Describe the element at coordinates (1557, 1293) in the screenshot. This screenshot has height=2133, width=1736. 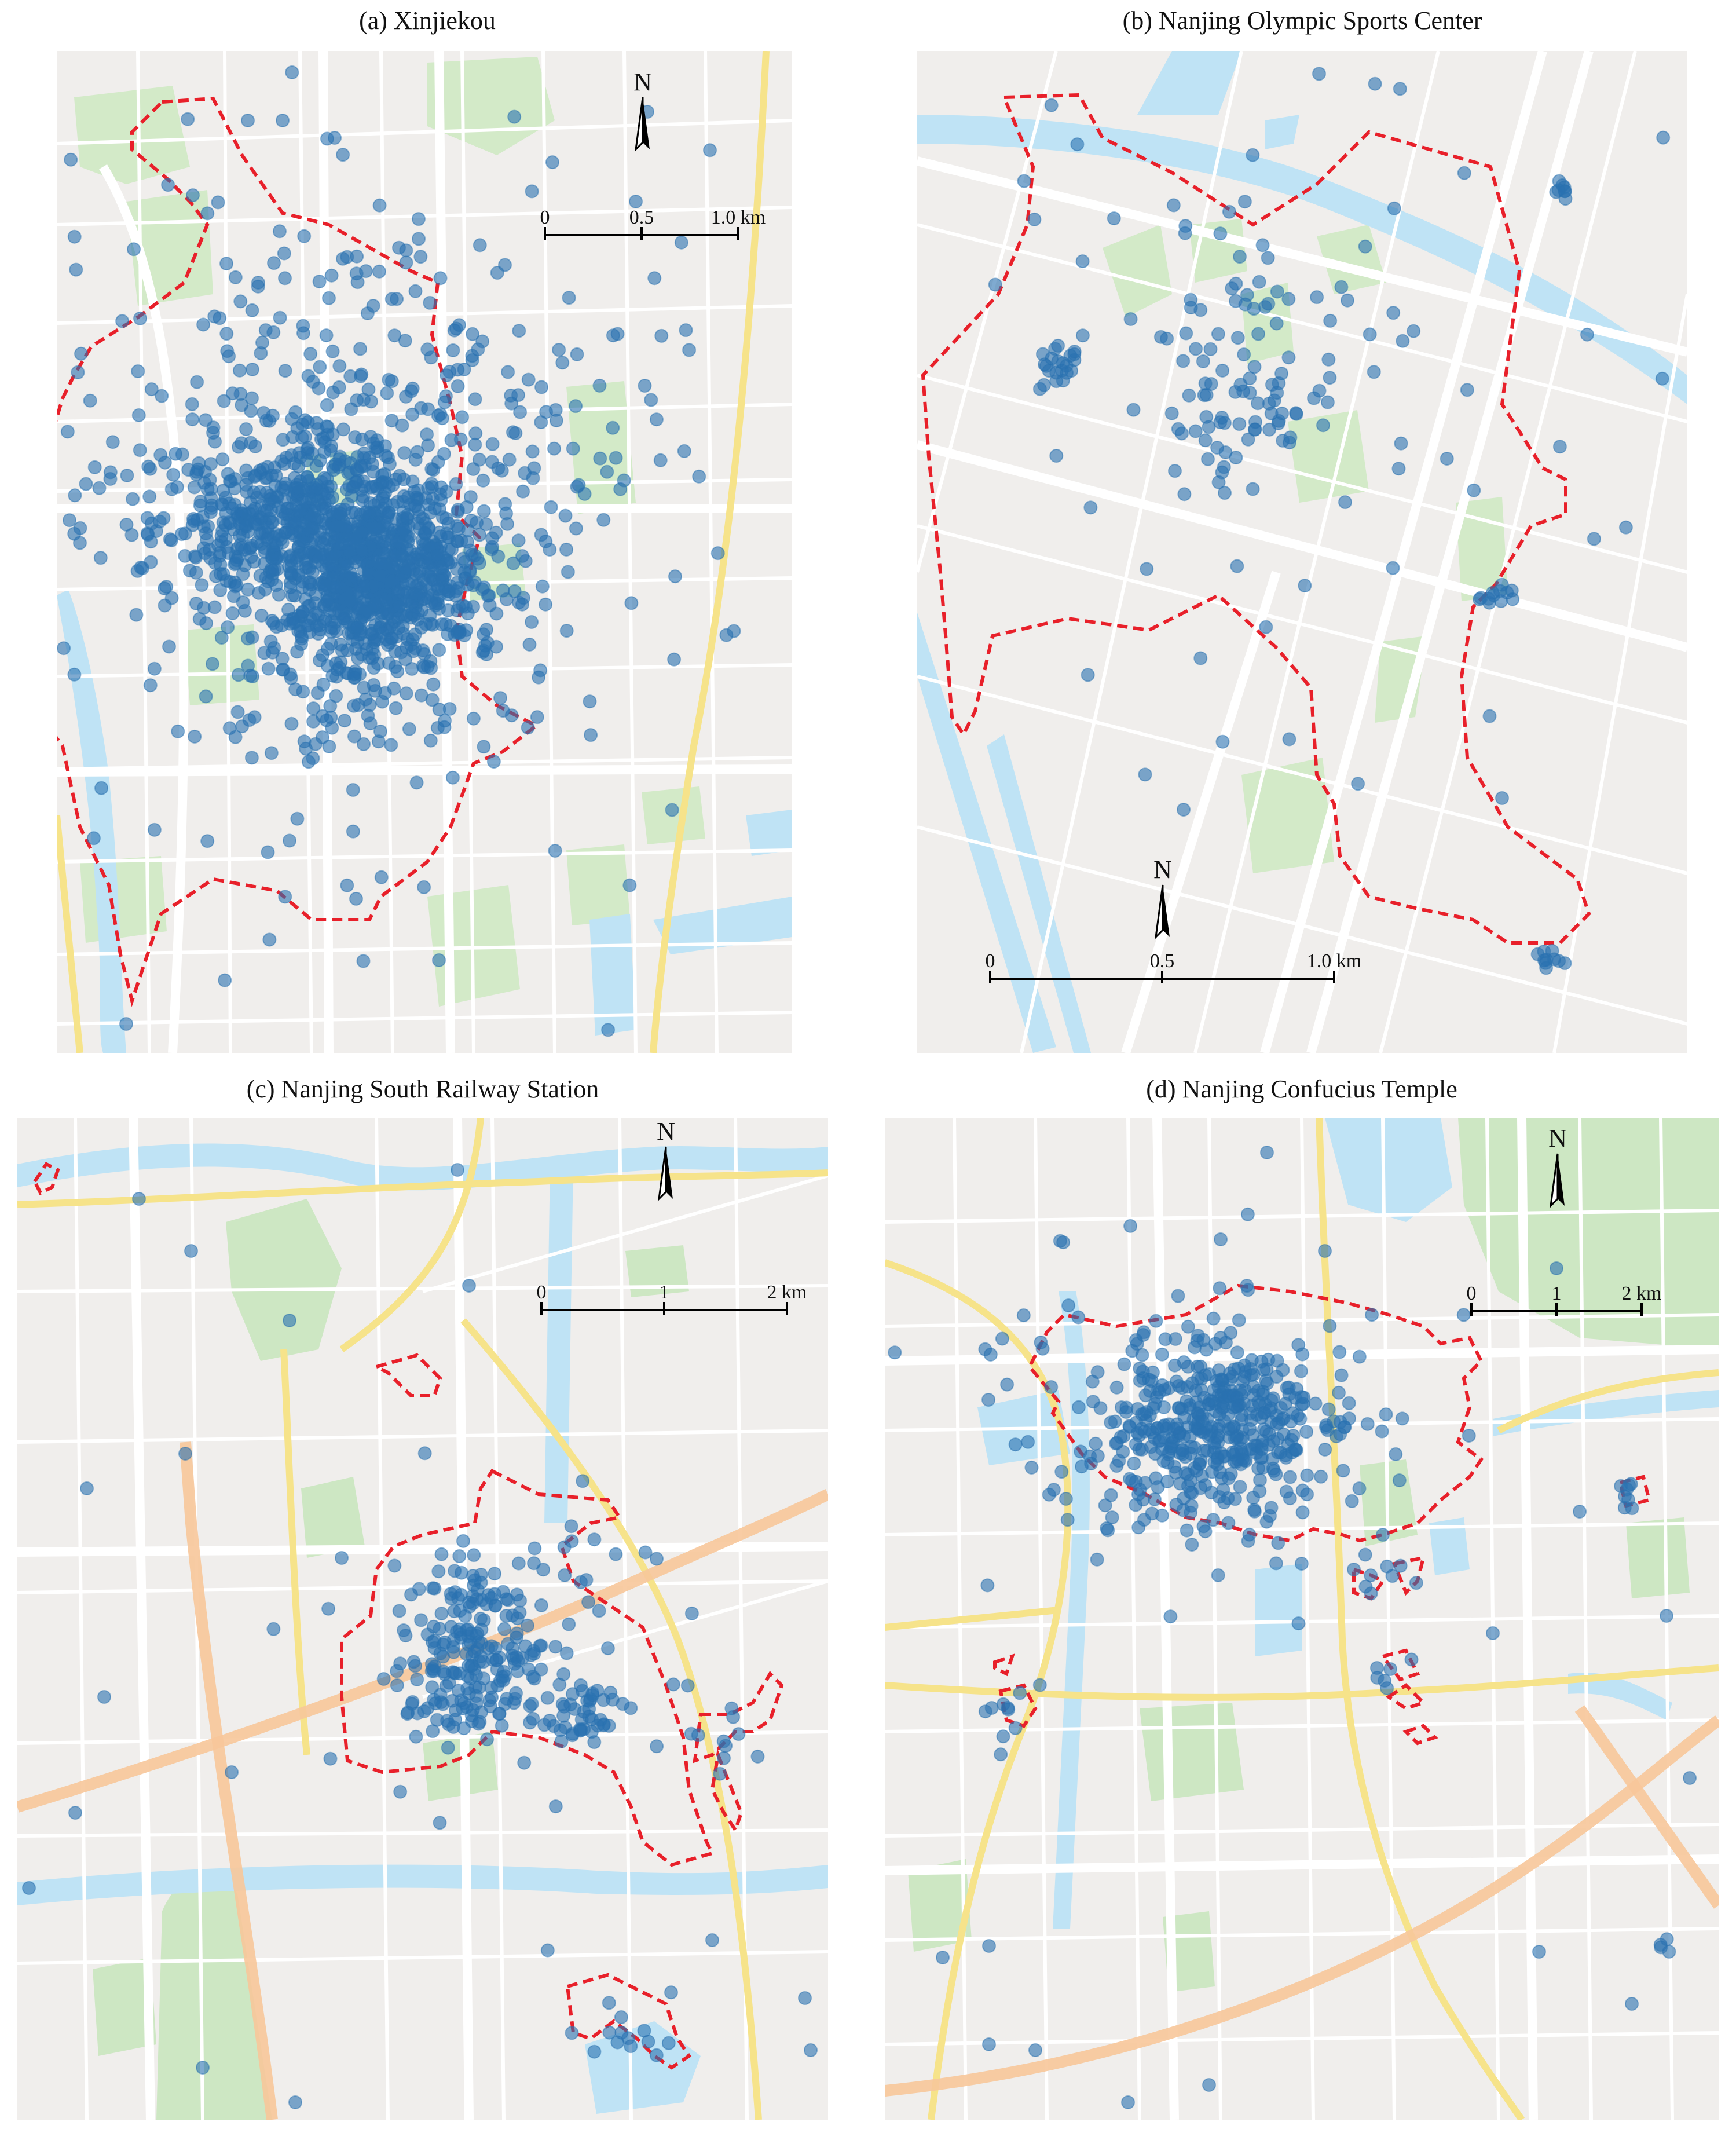
I see `scale-tick-1: 1` at that location.